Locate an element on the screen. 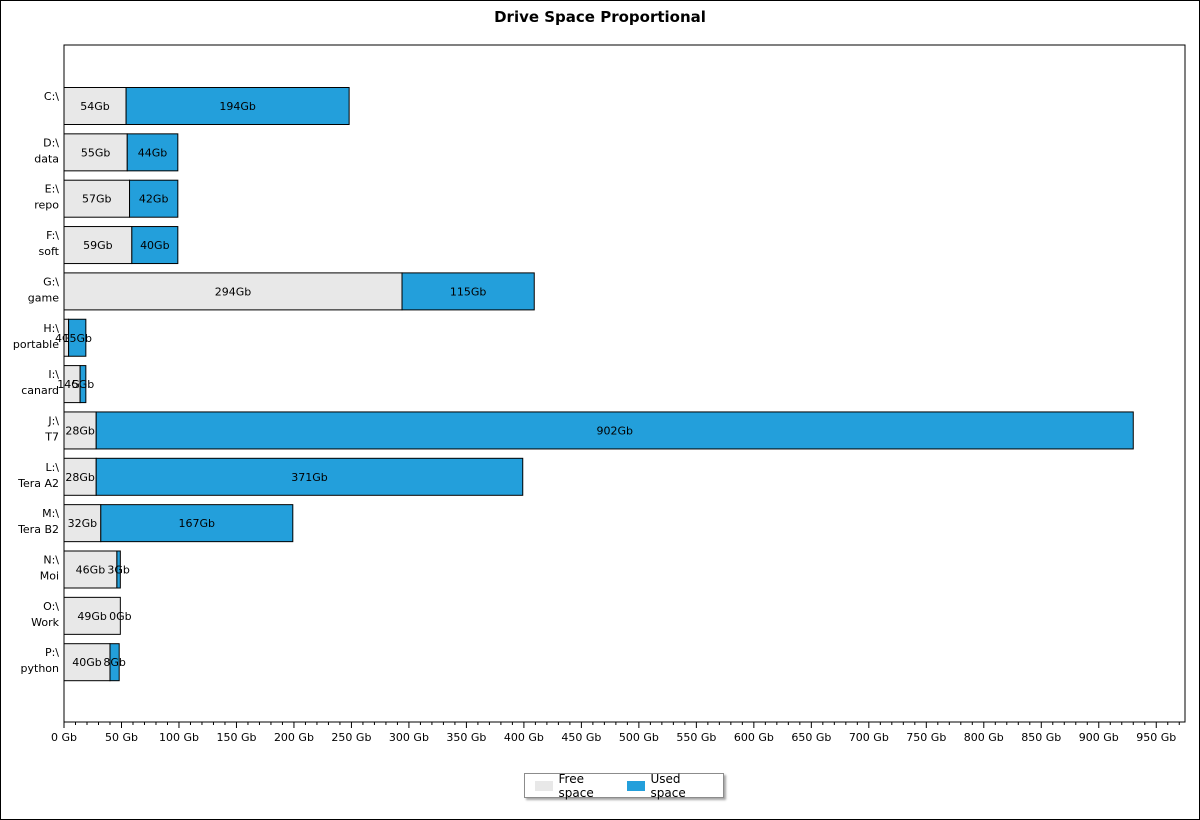 The width and height of the screenshot is (1200, 820). bar-label-free: 32Gb is located at coordinates (83, 523).